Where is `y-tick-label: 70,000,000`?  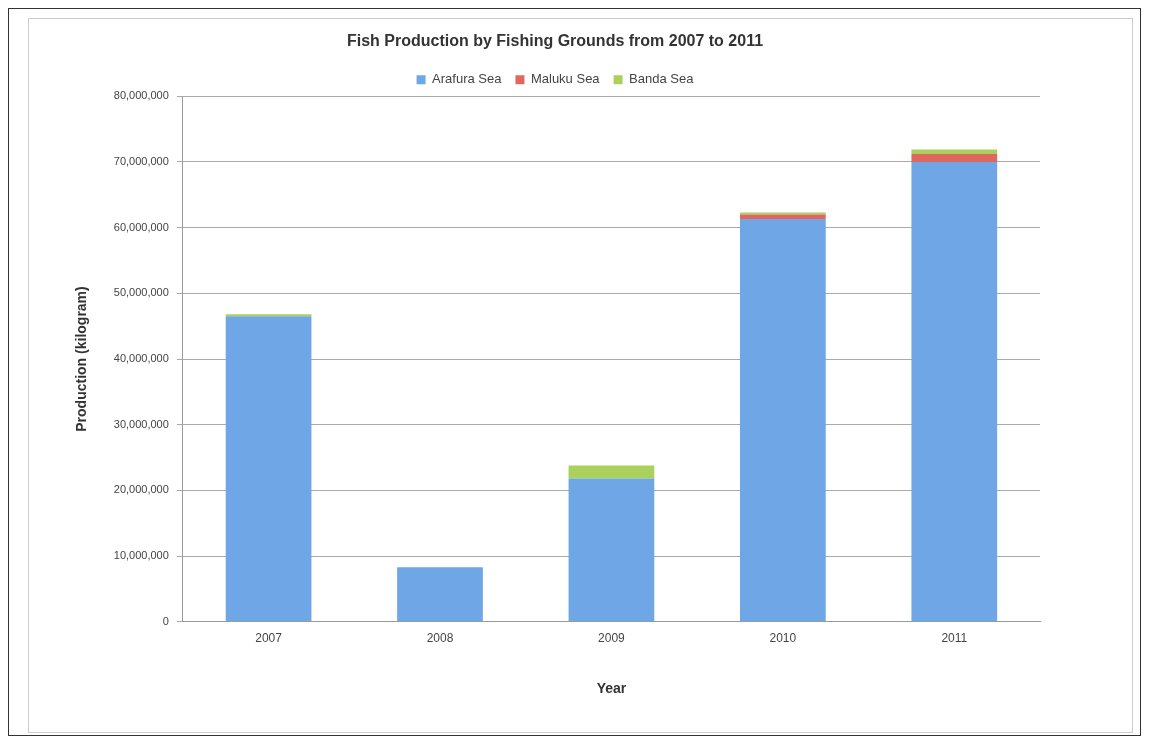 y-tick-label: 70,000,000 is located at coordinates (141, 160).